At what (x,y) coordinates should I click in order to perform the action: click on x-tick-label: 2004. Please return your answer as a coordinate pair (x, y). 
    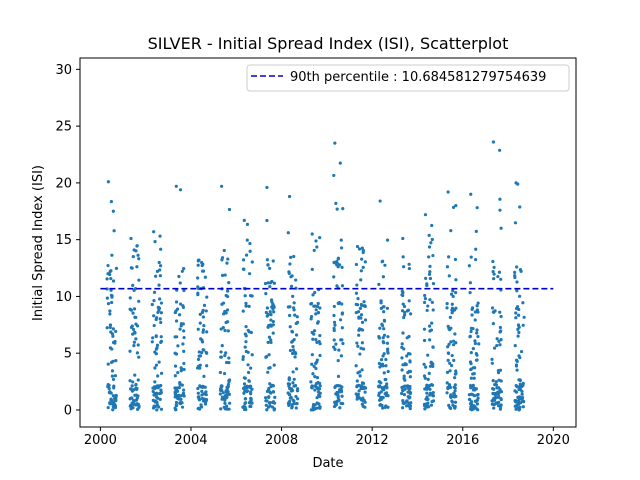
    Looking at the image, I should click on (190, 440).